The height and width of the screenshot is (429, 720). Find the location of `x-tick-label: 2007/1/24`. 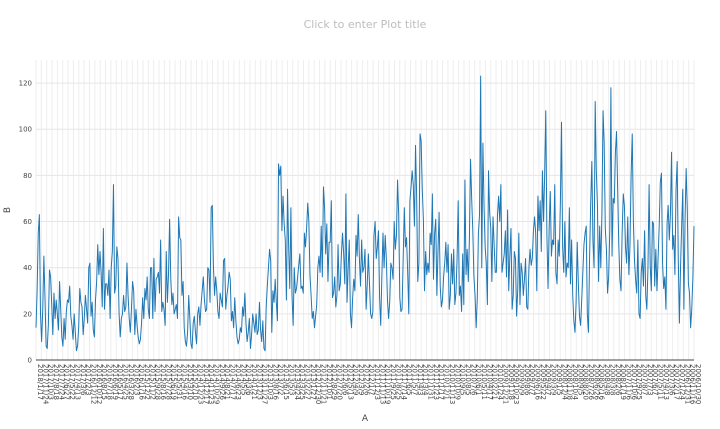

x-tick-label: 2007/1/24 is located at coordinates (682, 382).